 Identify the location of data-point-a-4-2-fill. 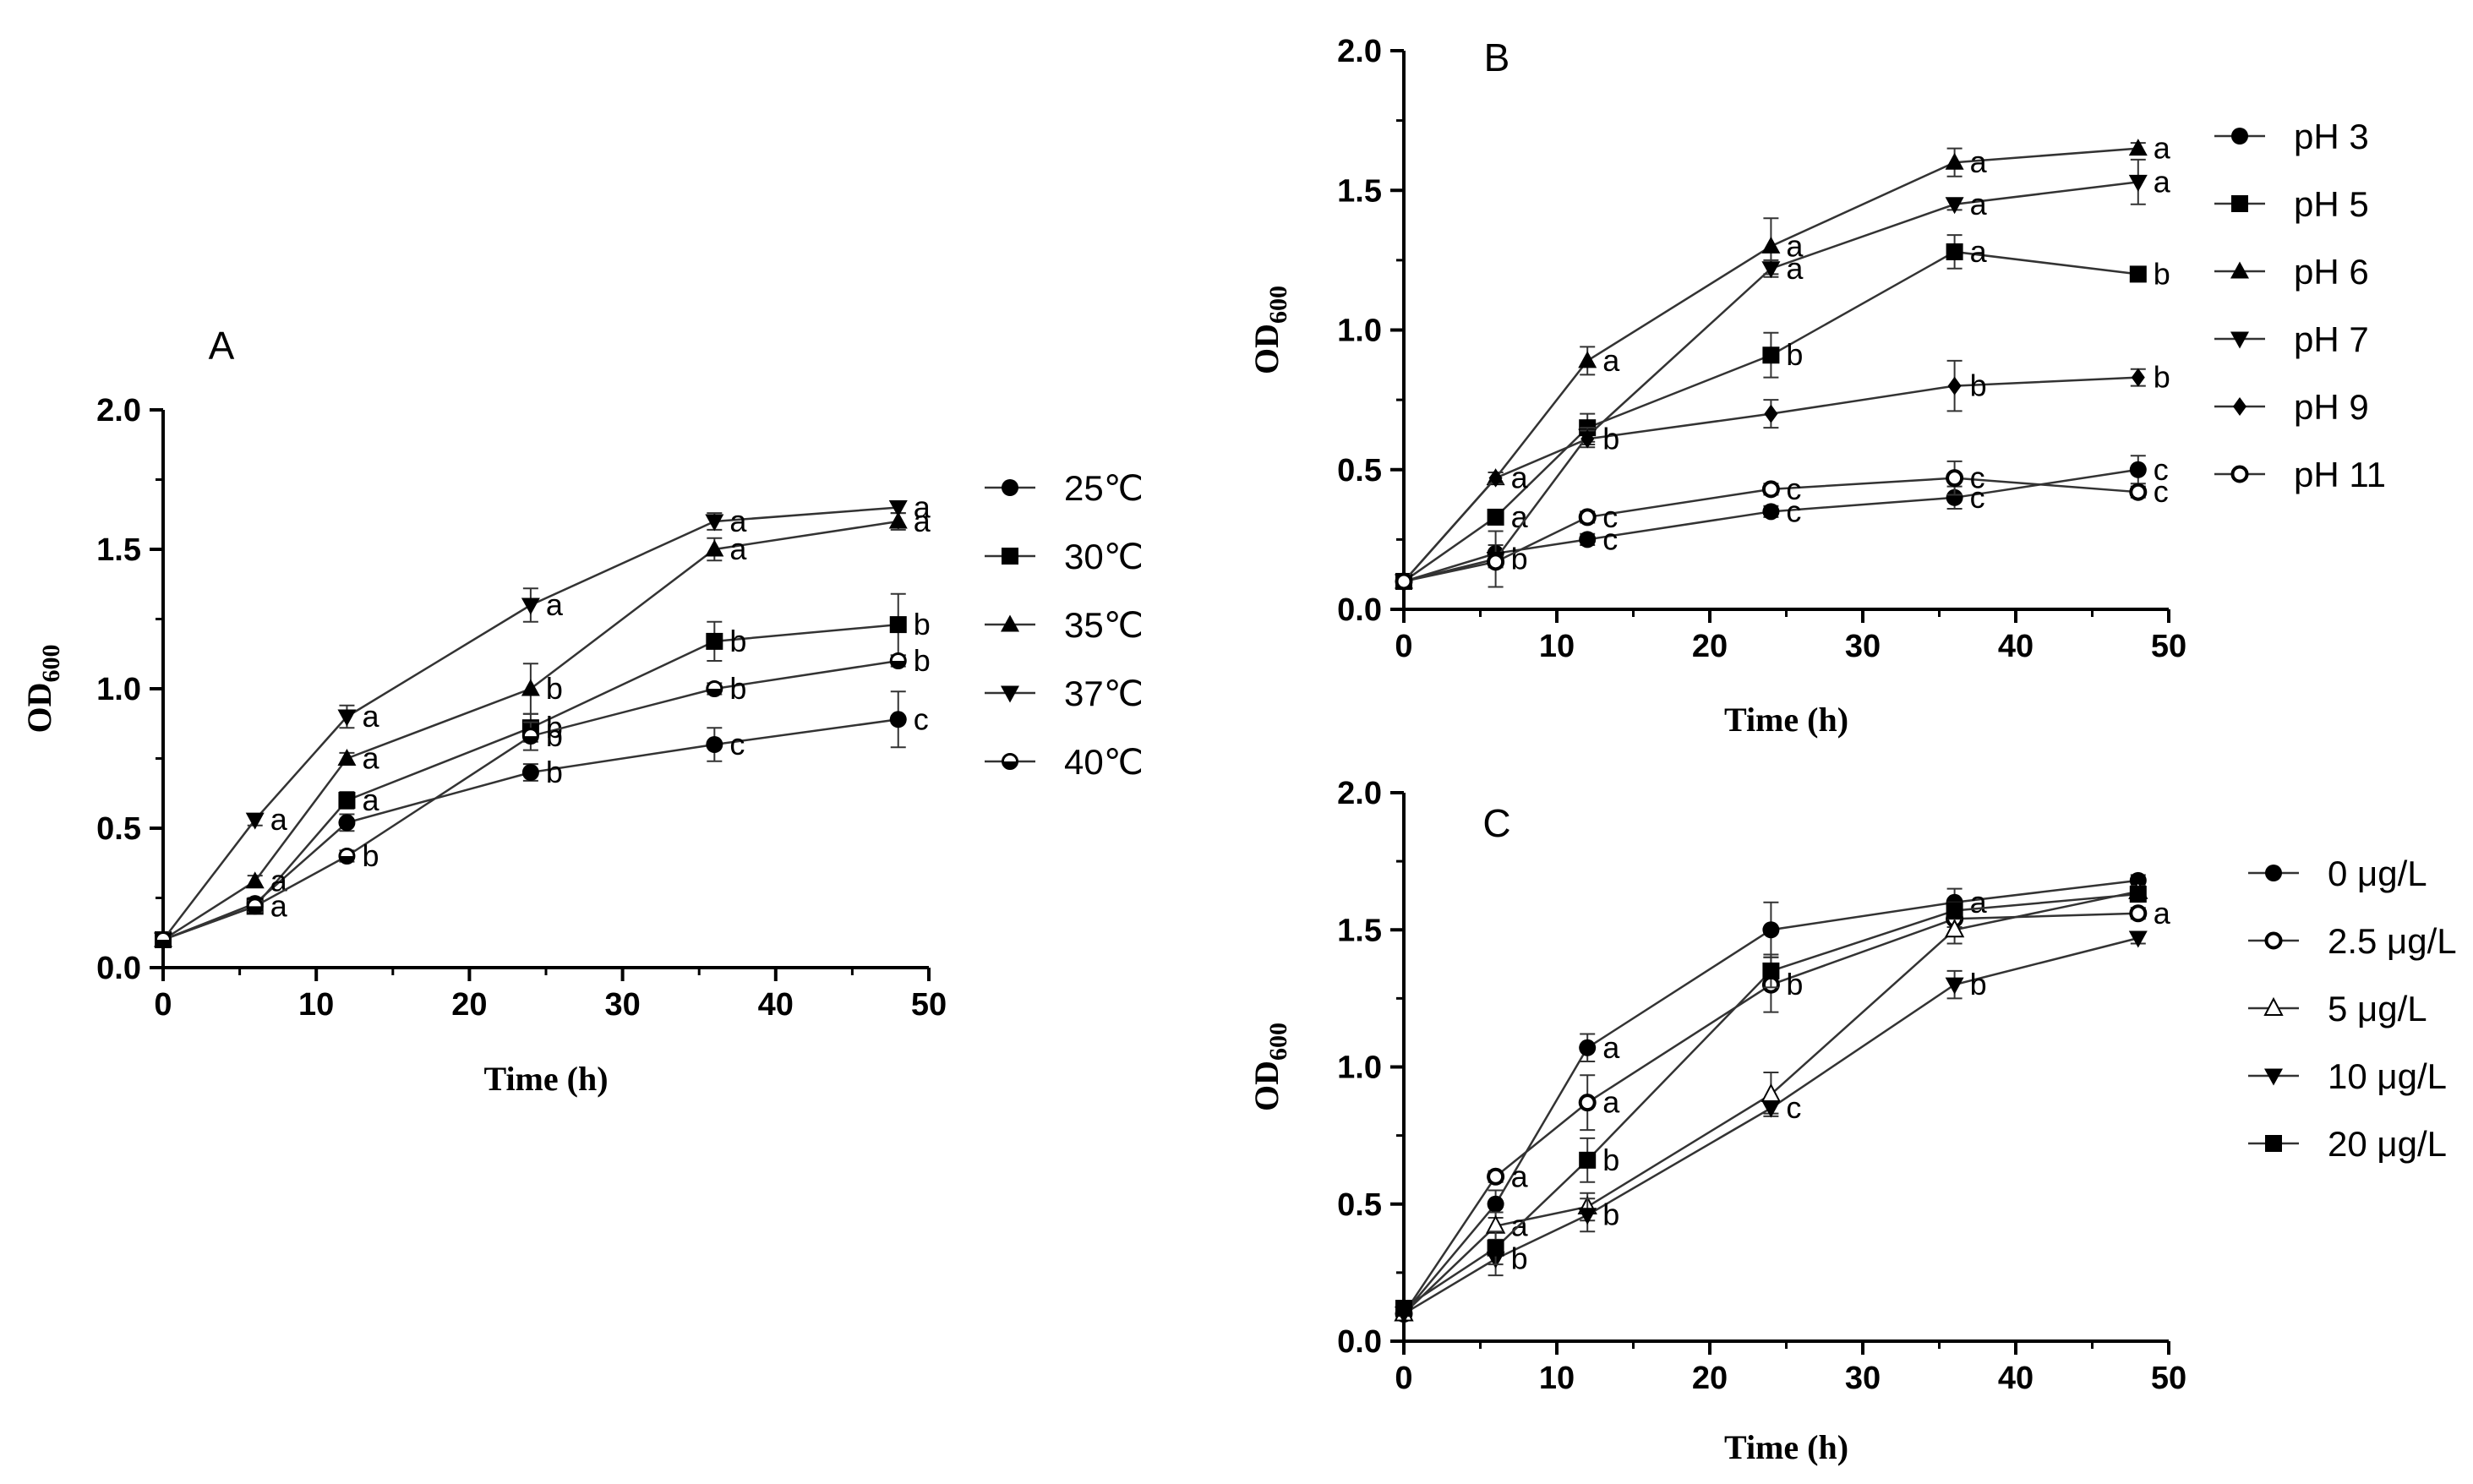
(346, 860).